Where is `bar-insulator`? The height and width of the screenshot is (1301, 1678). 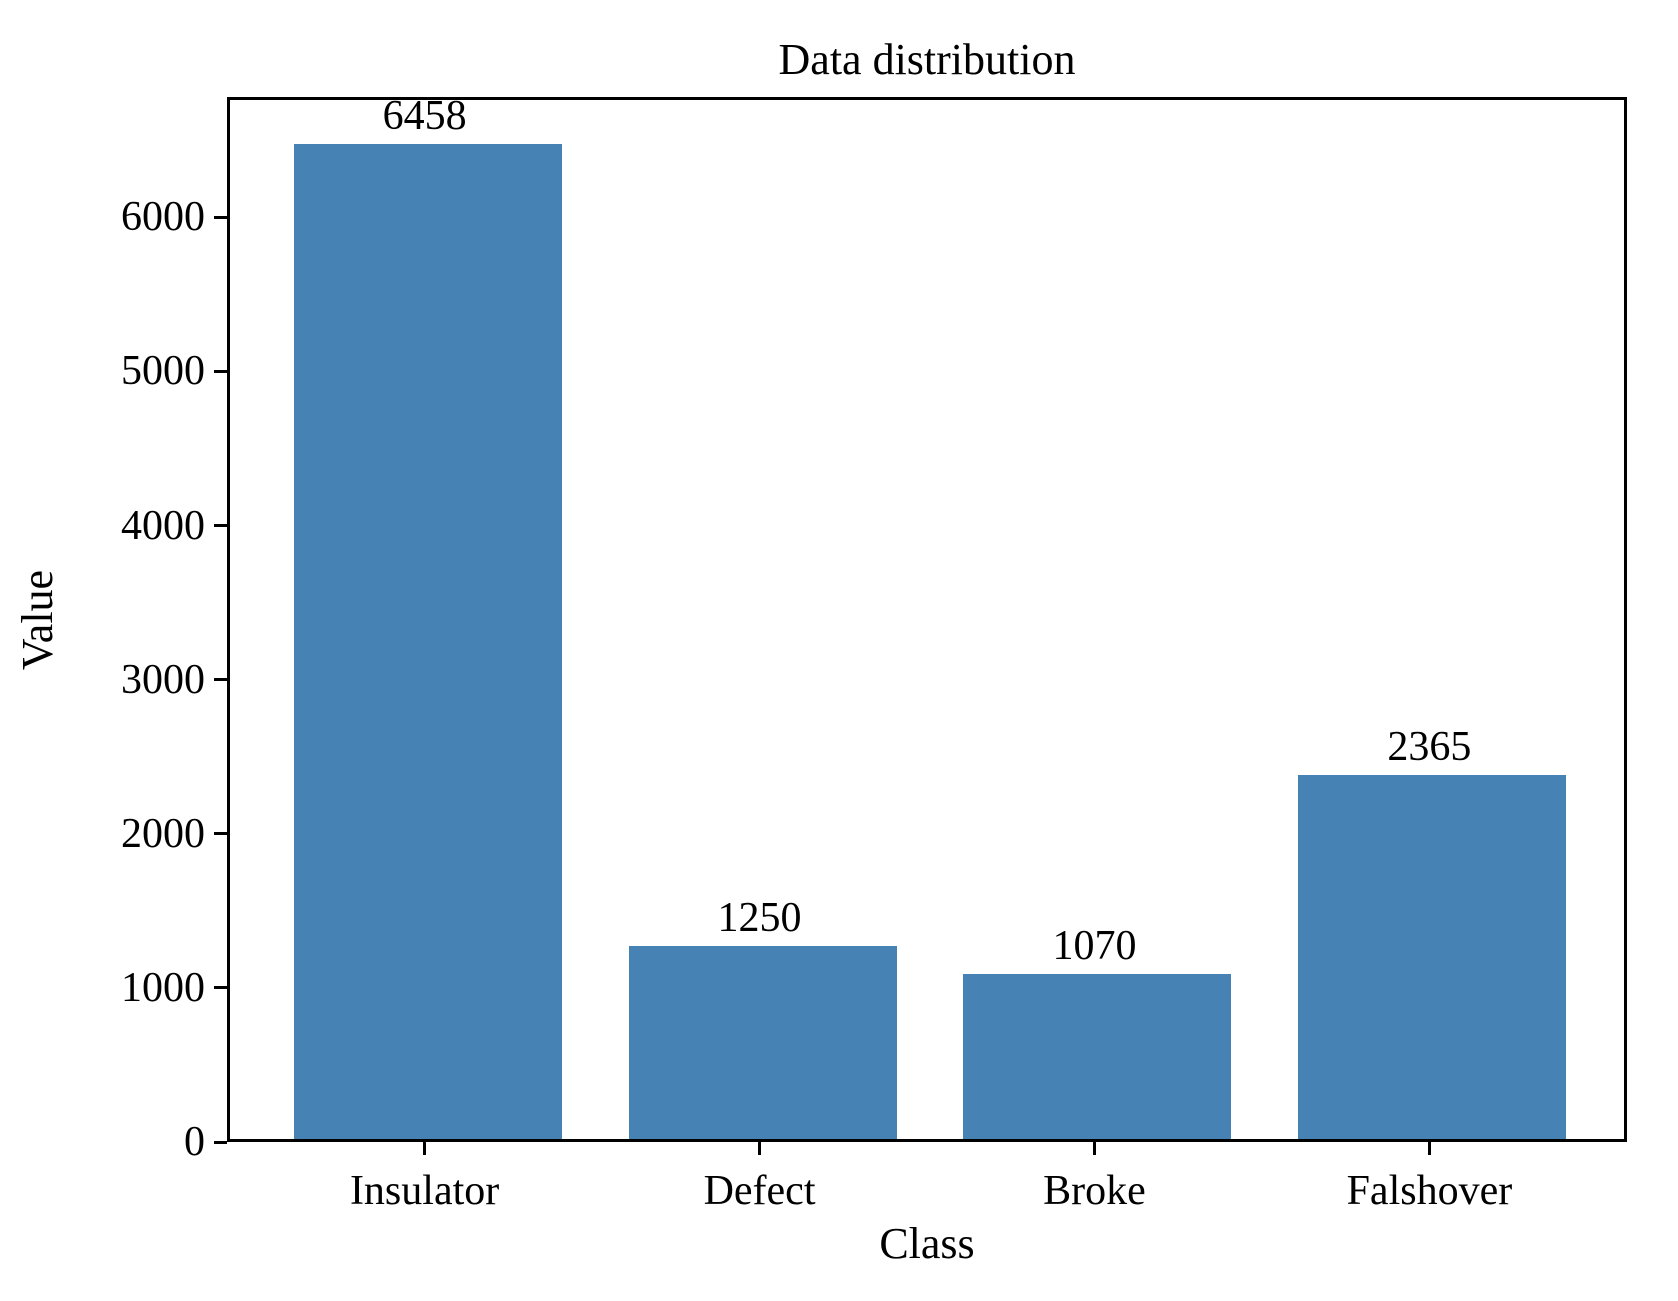
bar-insulator is located at coordinates (427, 641).